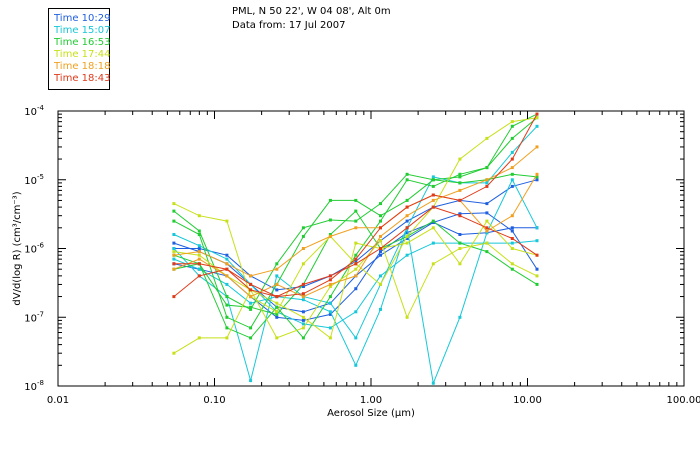 The image size is (700, 450). Describe the element at coordinates (683, 400) in the screenshot. I see `x-tick-label: 100.00` at that location.